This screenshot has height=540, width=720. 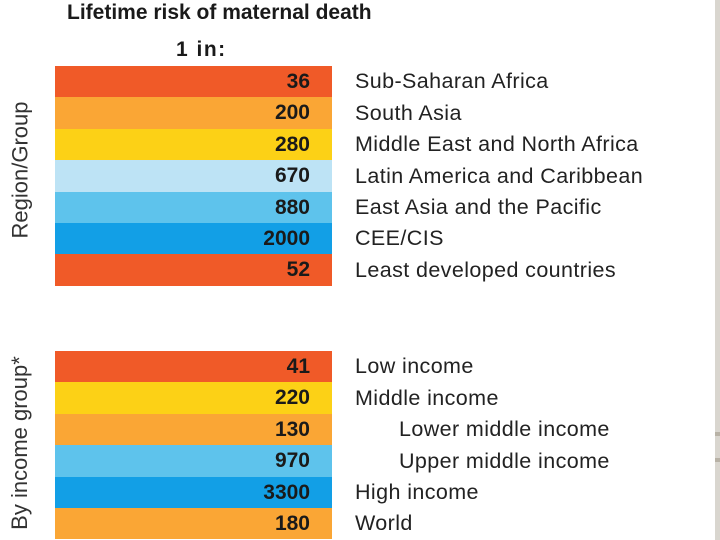 What do you see at coordinates (298, 366) in the screenshot?
I see `risk-value: 41` at bounding box center [298, 366].